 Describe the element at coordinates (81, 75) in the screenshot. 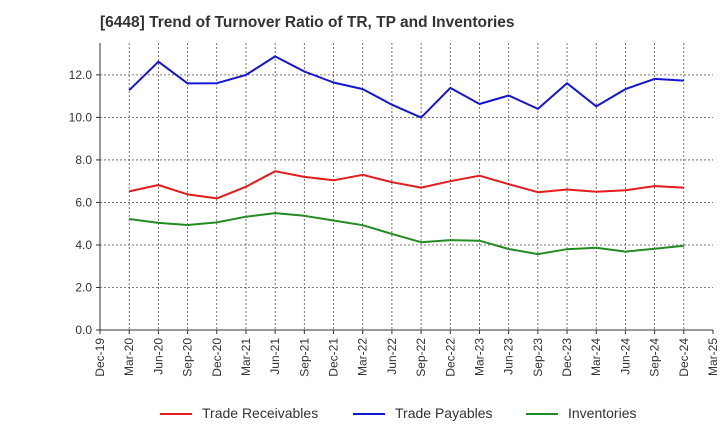

I see `y-tick-label: 12.0` at that location.